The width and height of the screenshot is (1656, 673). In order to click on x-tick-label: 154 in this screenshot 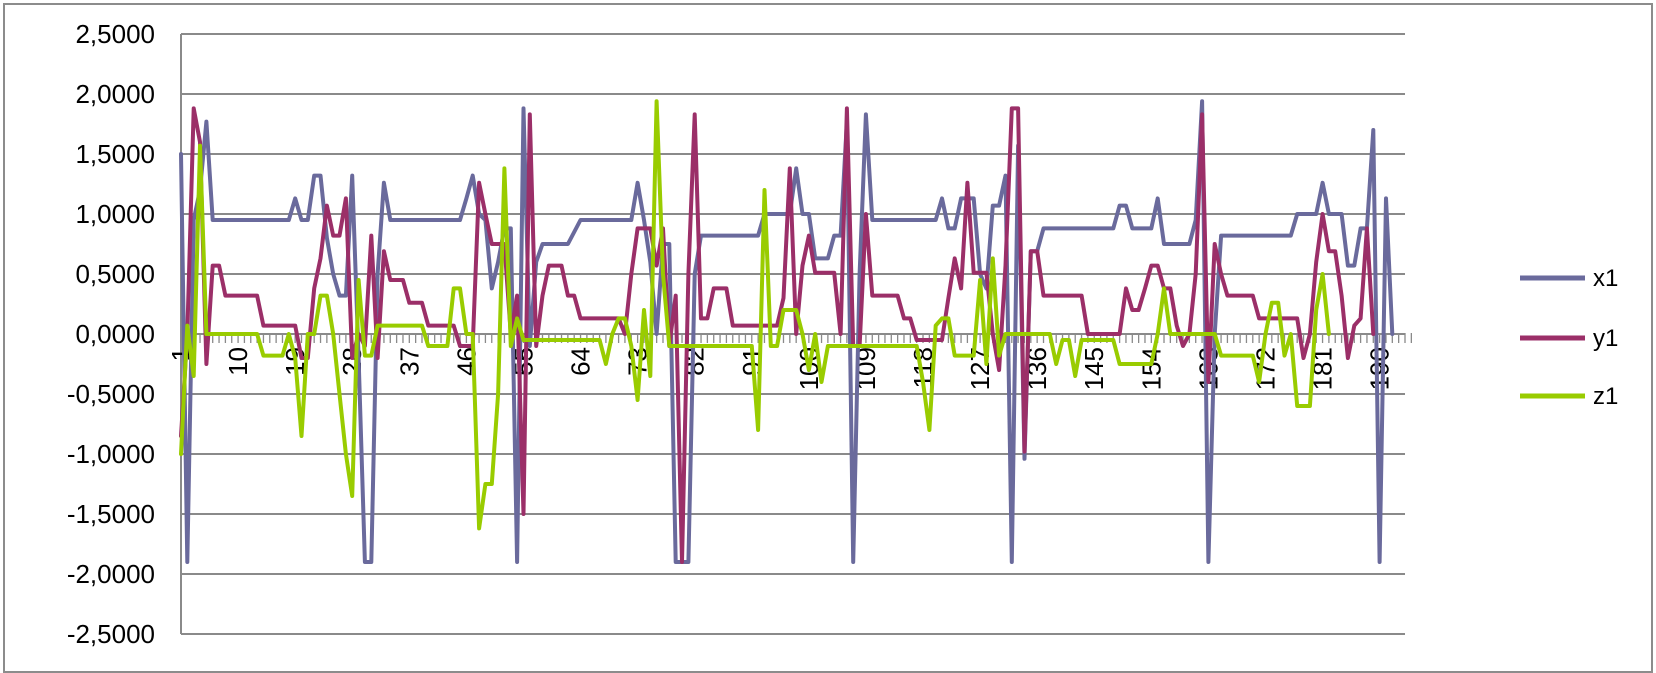, I will do `click(1151, 368)`.